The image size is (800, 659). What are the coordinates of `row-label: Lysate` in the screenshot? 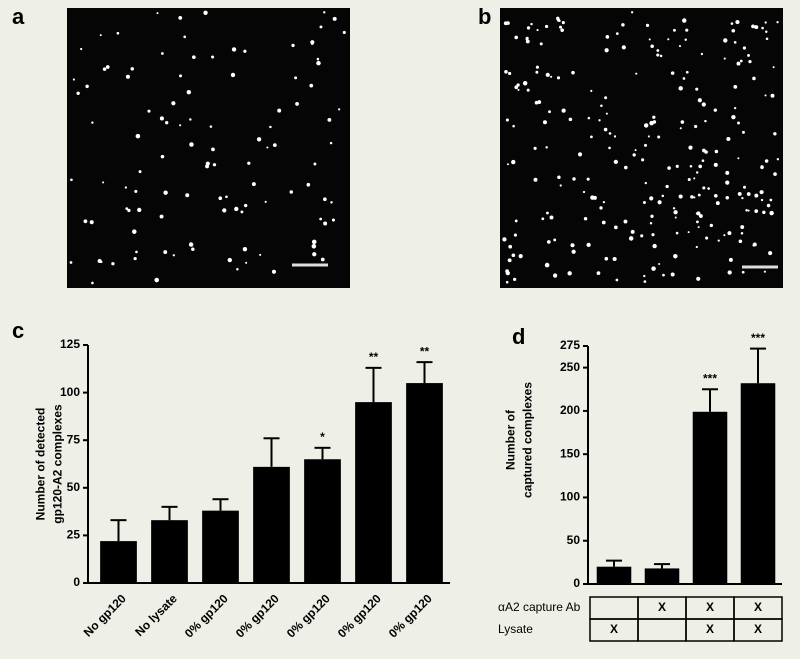 It's located at (515, 629).